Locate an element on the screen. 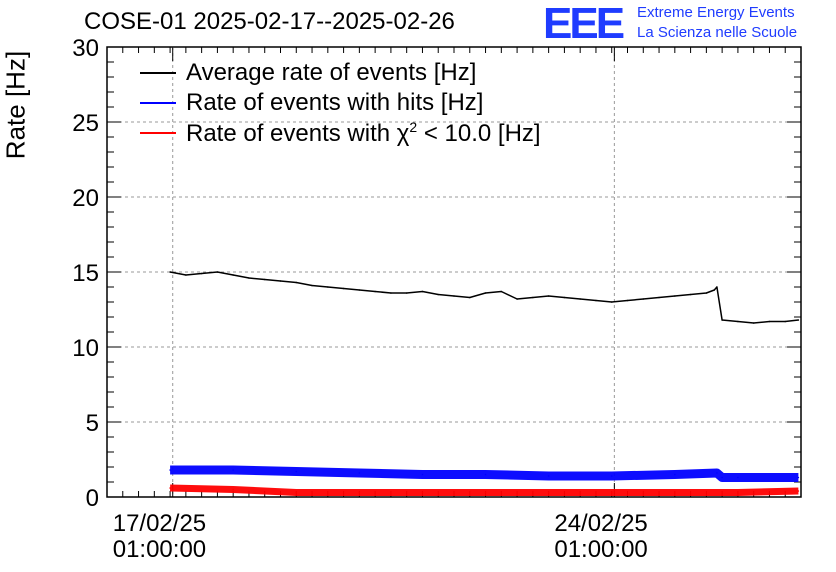  y-tick-label: 20 is located at coordinates (85, 198).